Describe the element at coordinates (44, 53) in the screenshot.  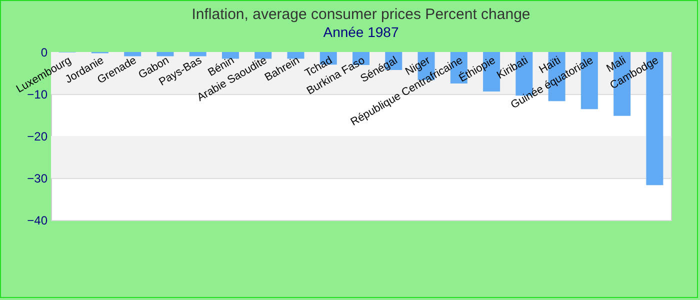
I see `y-tick-label: 0` at that location.